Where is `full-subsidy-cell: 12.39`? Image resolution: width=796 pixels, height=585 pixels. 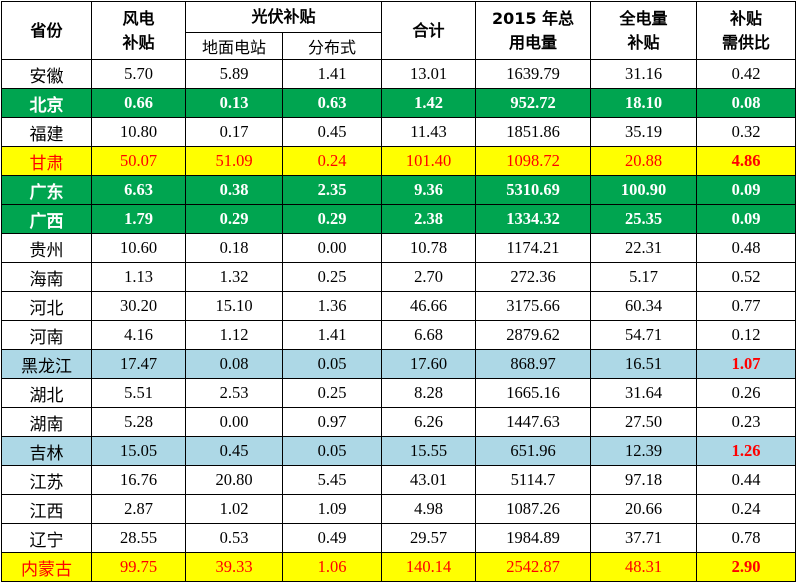 full-subsidy-cell: 12.39 is located at coordinates (644, 451).